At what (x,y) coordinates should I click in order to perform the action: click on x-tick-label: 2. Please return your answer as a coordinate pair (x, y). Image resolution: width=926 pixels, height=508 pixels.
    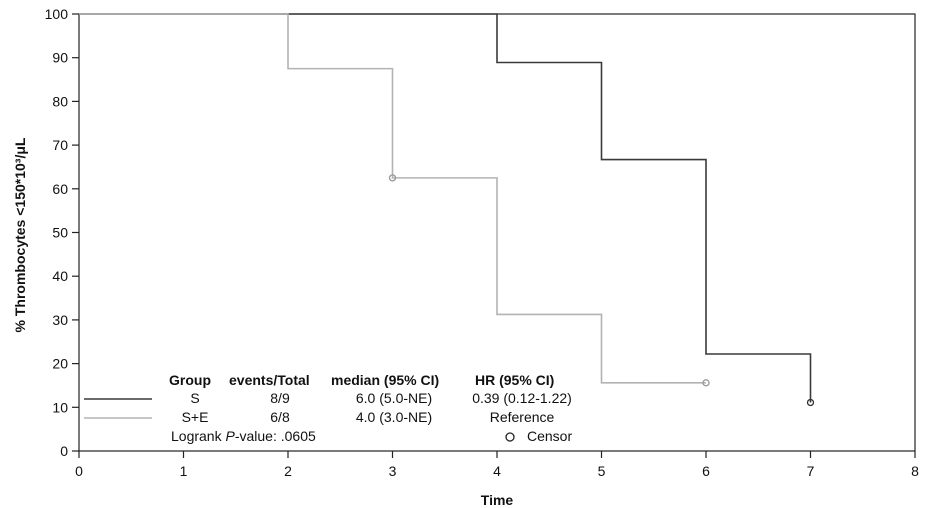
    Looking at the image, I should click on (288, 471).